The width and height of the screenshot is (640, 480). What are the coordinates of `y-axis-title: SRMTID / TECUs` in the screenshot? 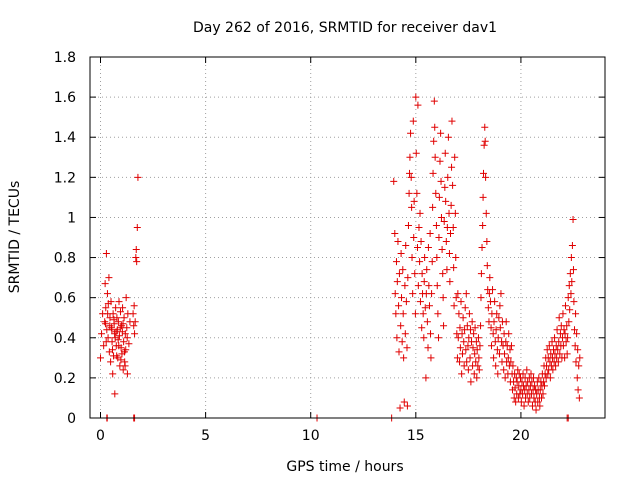 It's located at (15, 237).